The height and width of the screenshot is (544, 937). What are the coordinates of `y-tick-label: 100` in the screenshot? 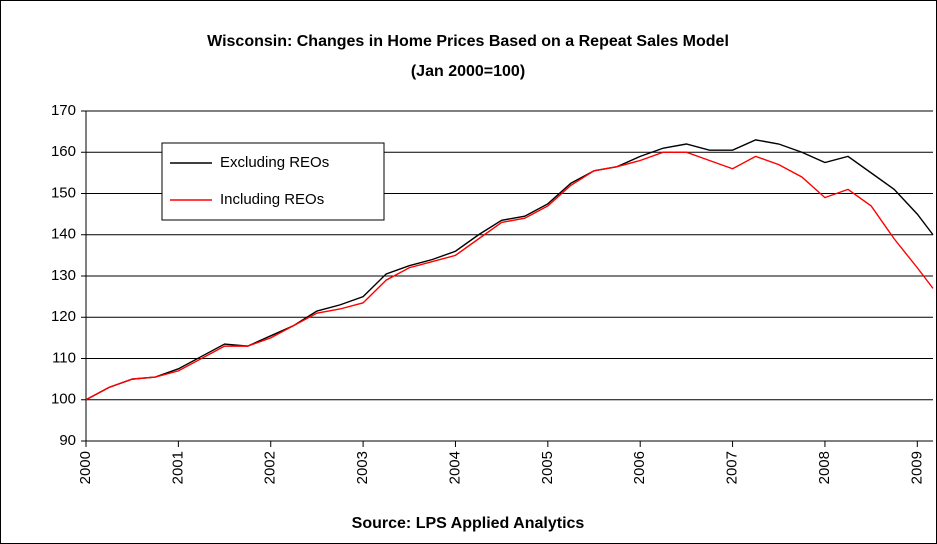 It's located at (63, 399).